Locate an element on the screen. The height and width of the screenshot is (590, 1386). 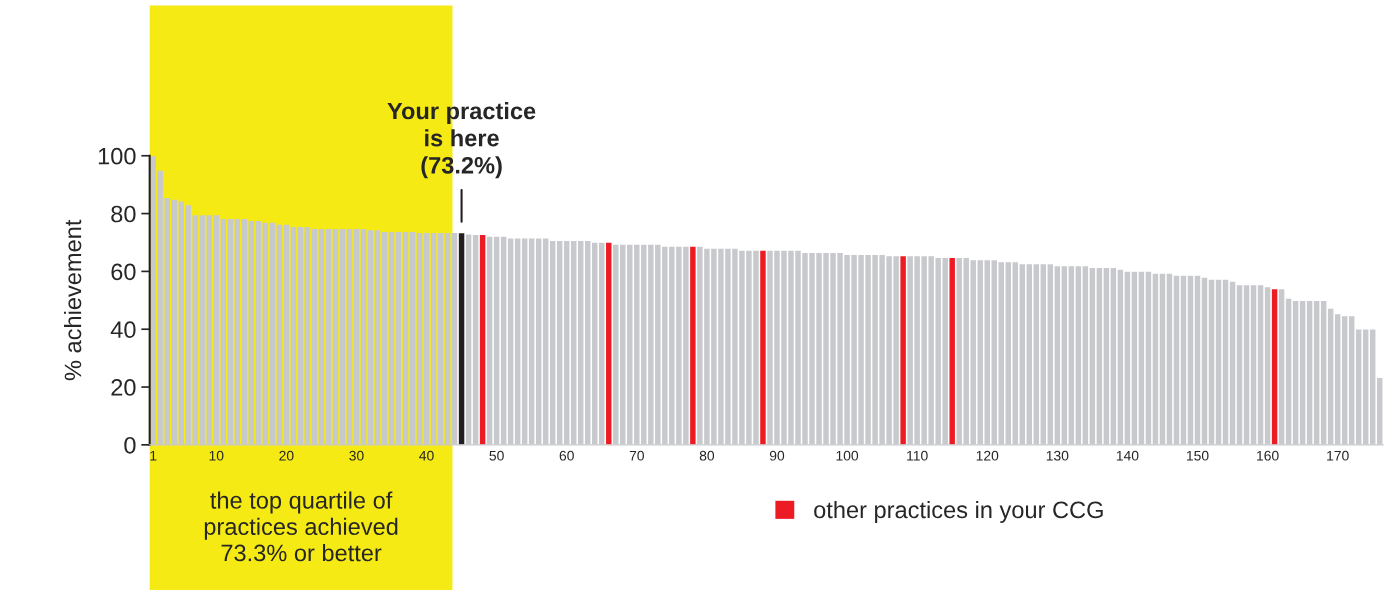
y-tick-label: 20 is located at coordinates (123, 387).